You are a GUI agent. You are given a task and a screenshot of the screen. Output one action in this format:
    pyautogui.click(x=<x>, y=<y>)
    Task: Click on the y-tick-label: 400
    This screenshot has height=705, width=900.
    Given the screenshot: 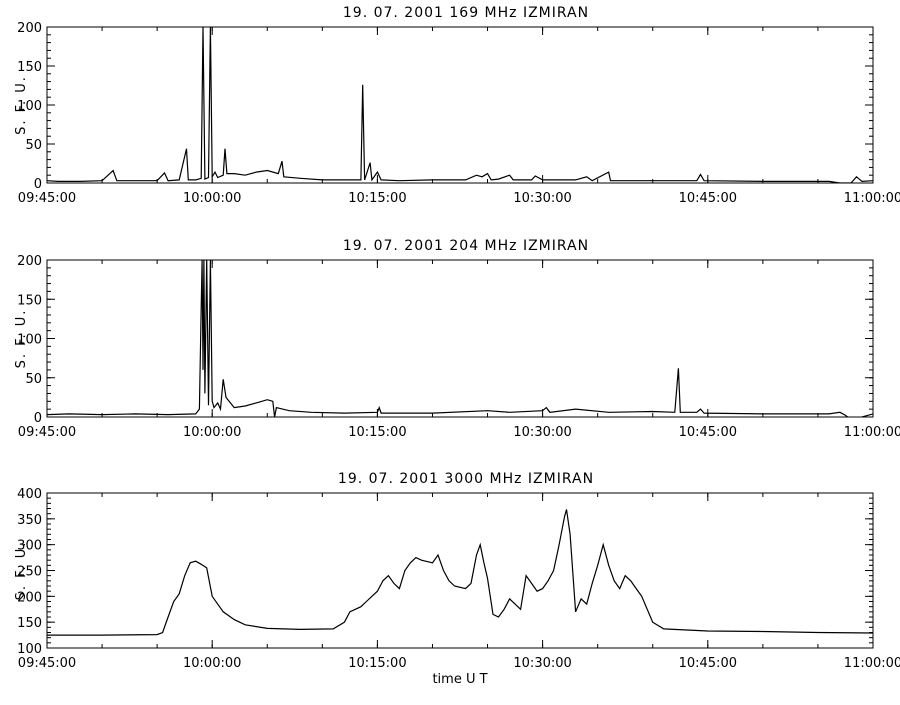 What is the action you would take?
    pyautogui.click(x=29, y=494)
    